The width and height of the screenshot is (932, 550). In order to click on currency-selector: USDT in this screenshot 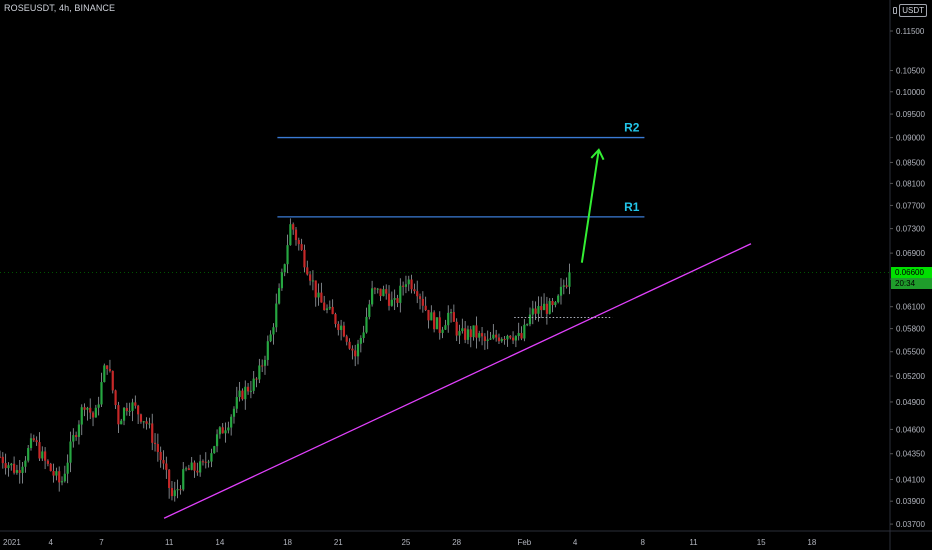, I will do `click(910, 10)`.